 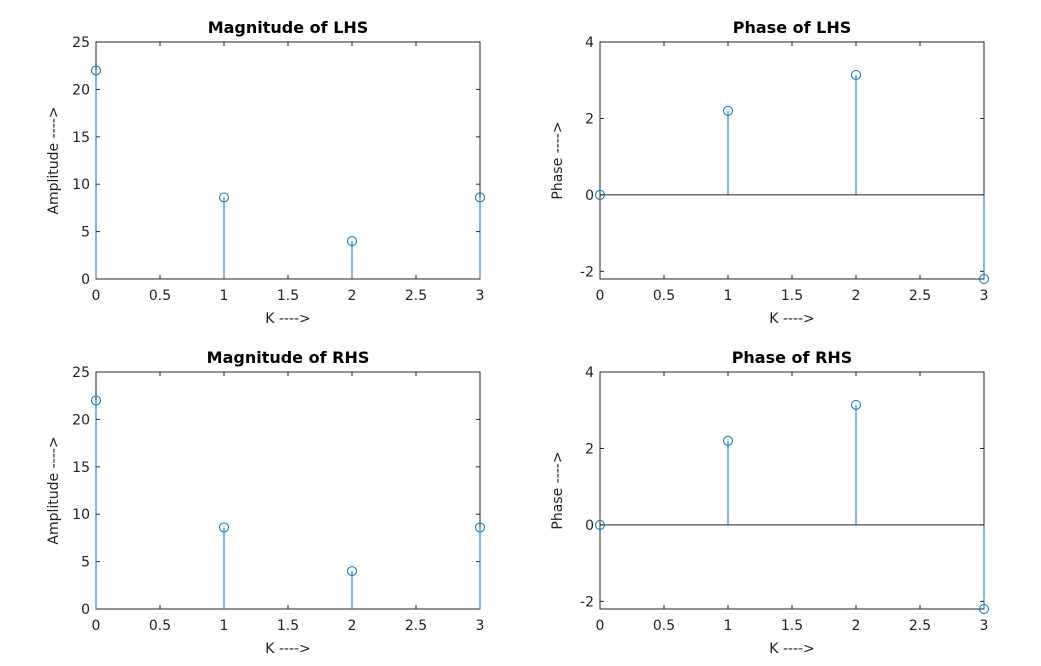 I want to click on chart-title: Magnitude of LHS, so click(x=288, y=27).